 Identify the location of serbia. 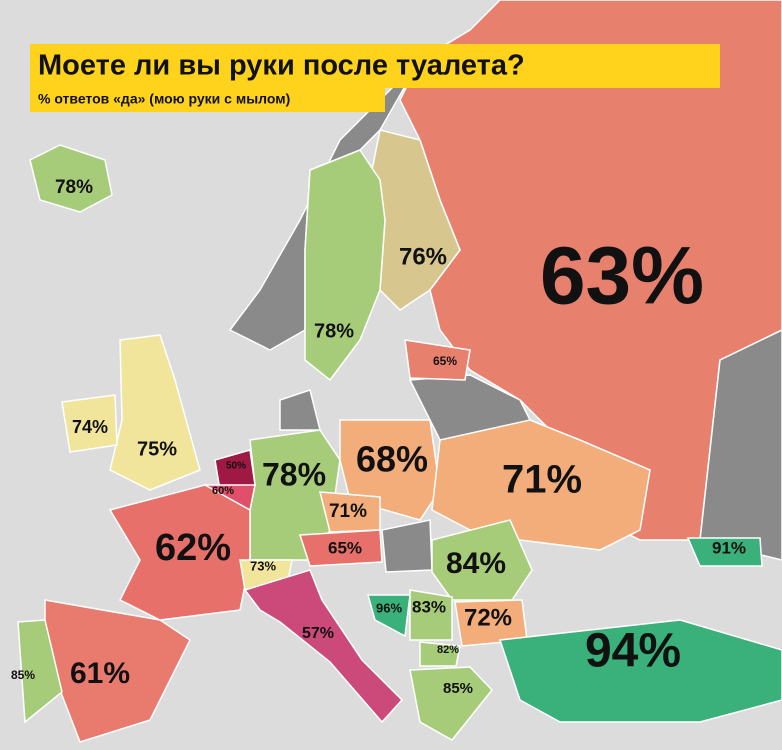
(431, 615).